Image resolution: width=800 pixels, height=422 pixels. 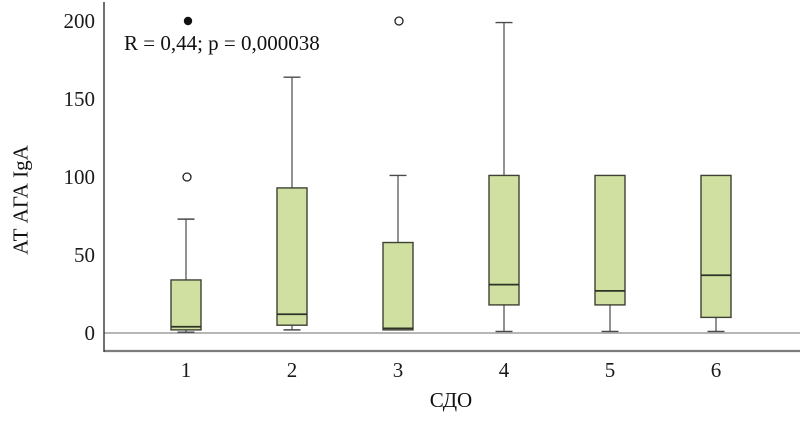 I want to click on y-axis-title: АТ АГА IgA, so click(x=20, y=200).